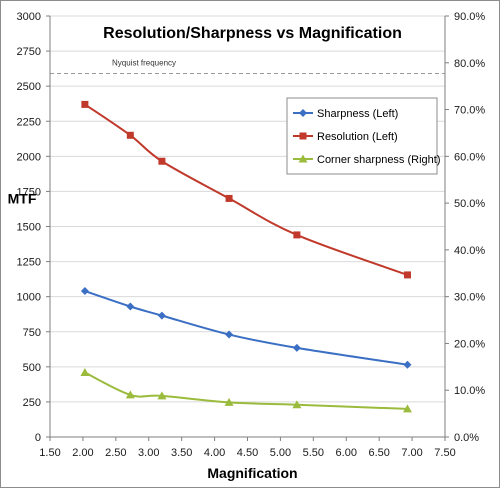 The height and width of the screenshot is (488, 500). What do you see at coordinates (379, 160) in the screenshot?
I see `legend-label: Corner sharpness (Right)` at bounding box center [379, 160].